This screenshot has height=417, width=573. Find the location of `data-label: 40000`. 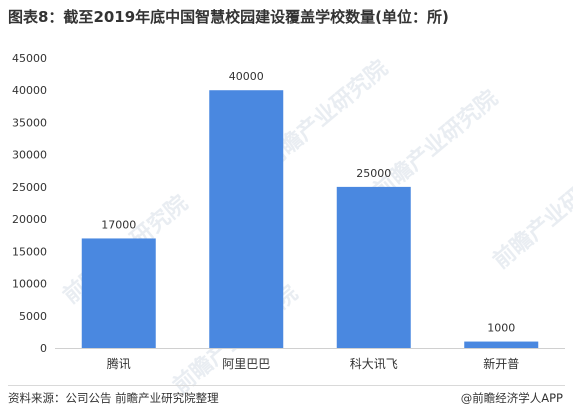

data-label: 40000 is located at coordinates (246, 76).